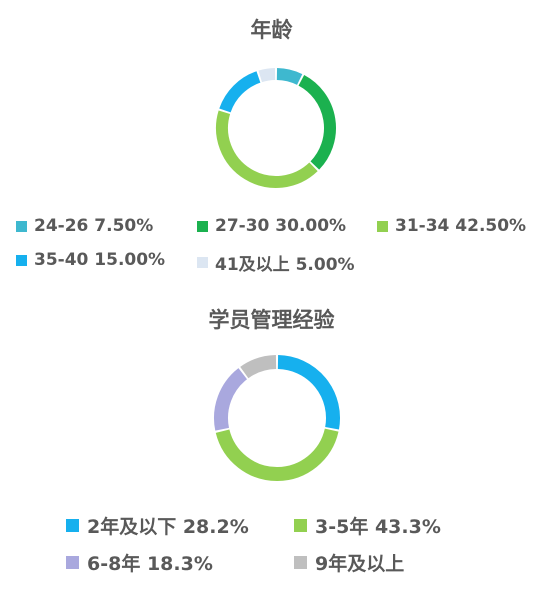 The width and height of the screenshot is (543, 594). Describe the element at coordinates (100, 260) in the screenshot. I see `legend-label: 35-40 15.00%` at that location.